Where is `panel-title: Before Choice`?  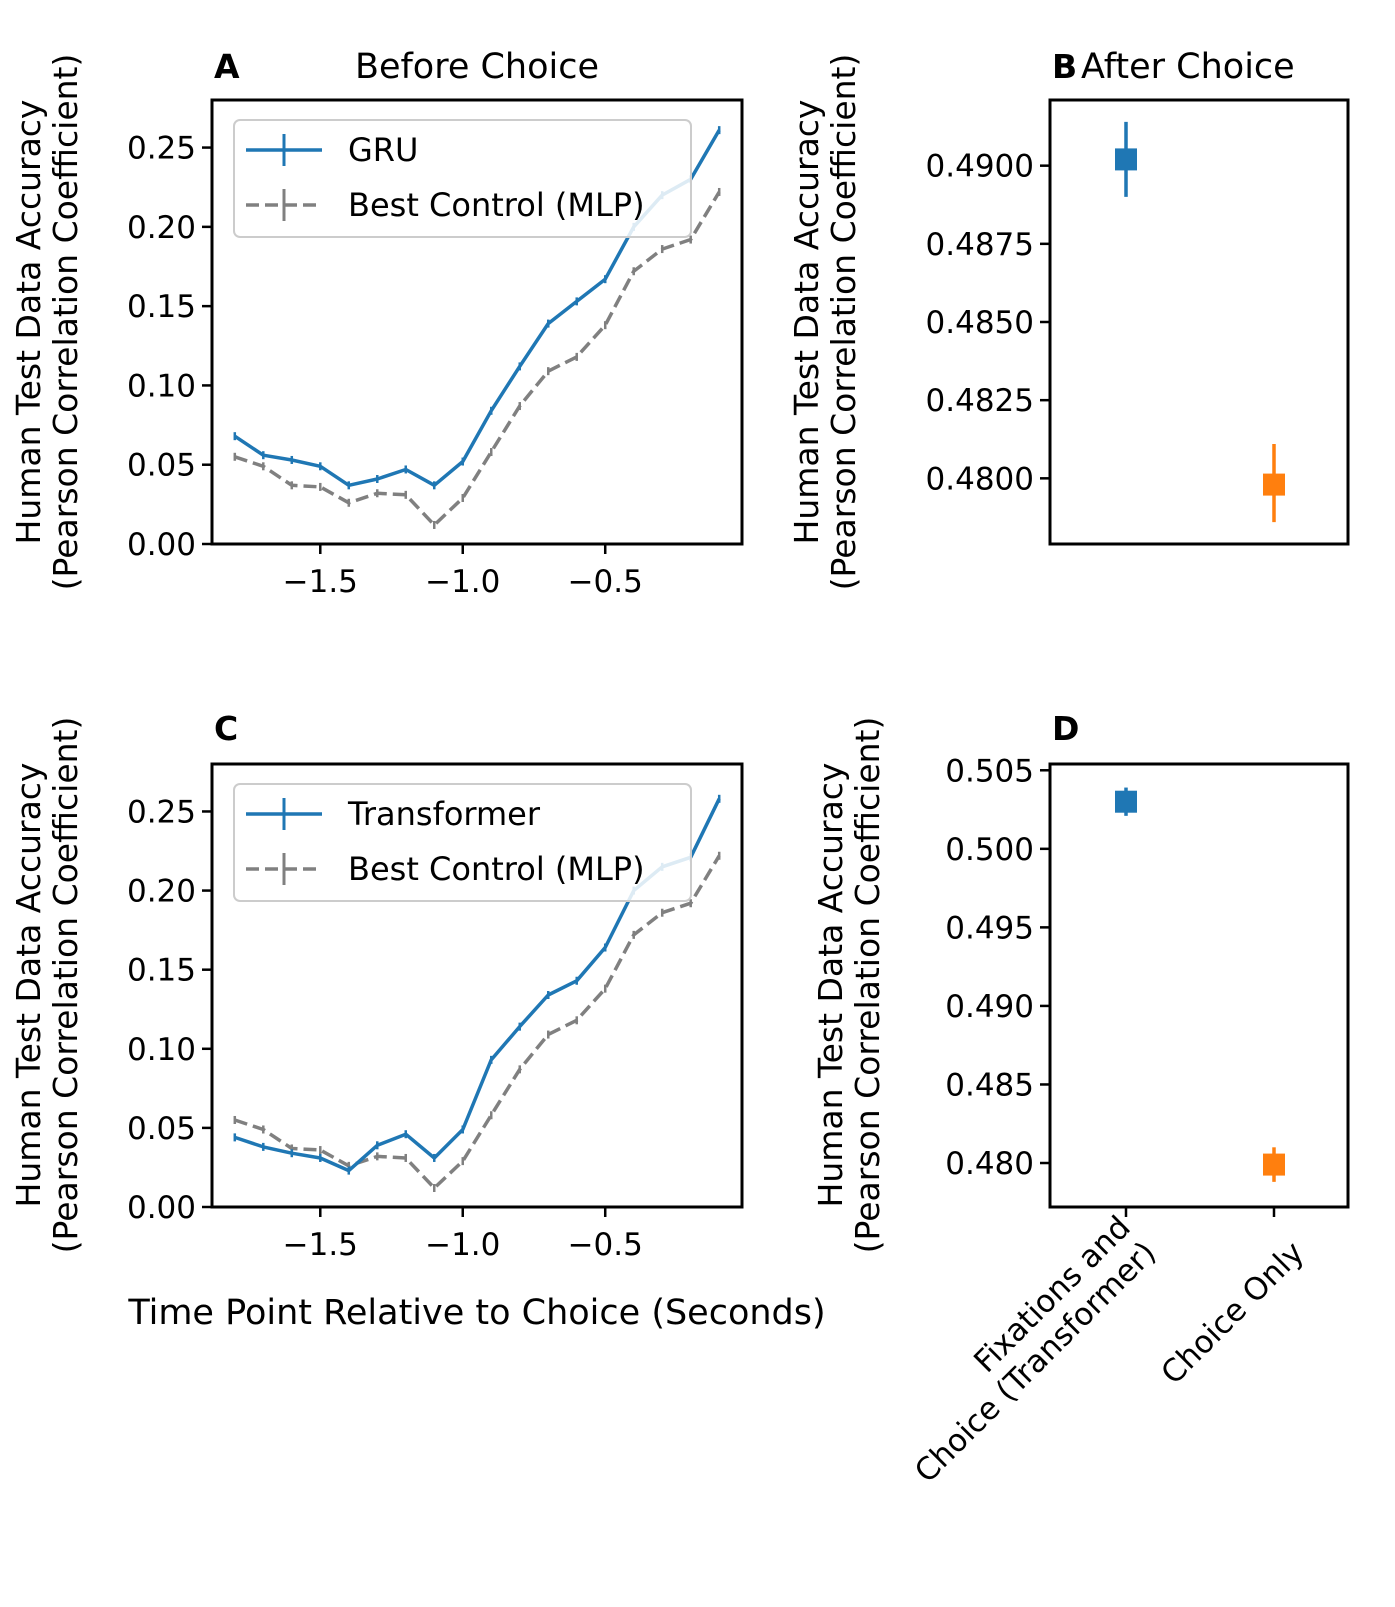
panel-title: Before Choice is located at coordinates (477, 67).